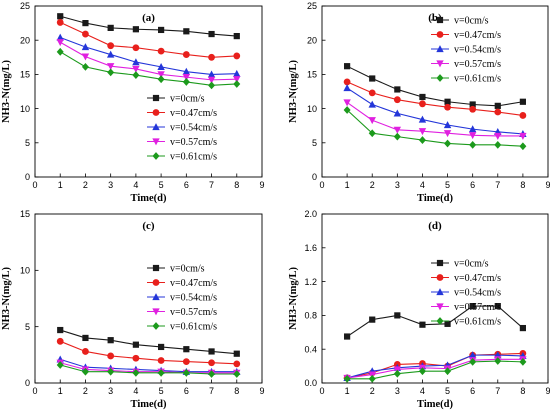 This screenshot has height=414, width=550. What do you see at coordinates (236, 391) in the screenshot?
I see `x-tick-label: 8` at bounding box center [236, 391].